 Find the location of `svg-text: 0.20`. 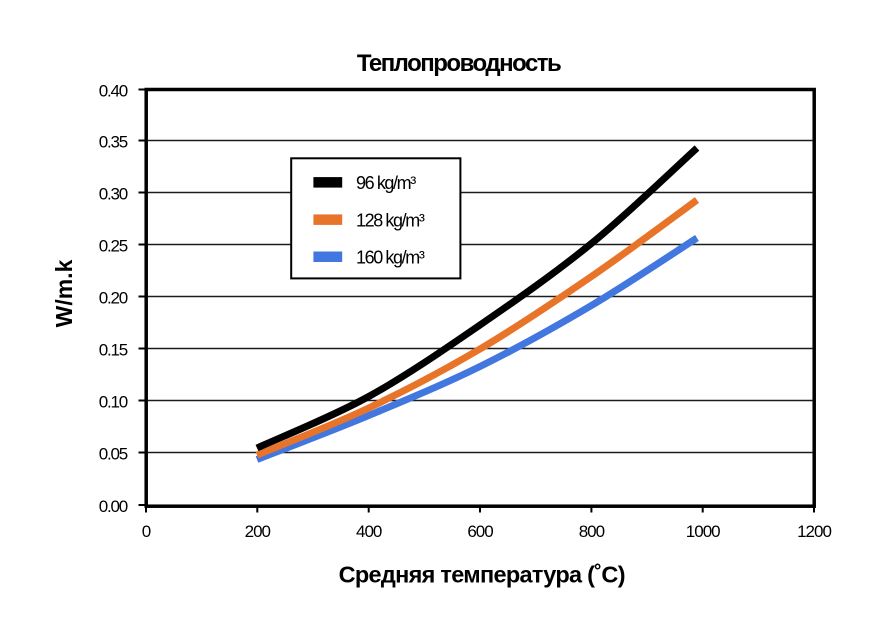

svg-text: 0.20 is located at coordinates (113, 297).